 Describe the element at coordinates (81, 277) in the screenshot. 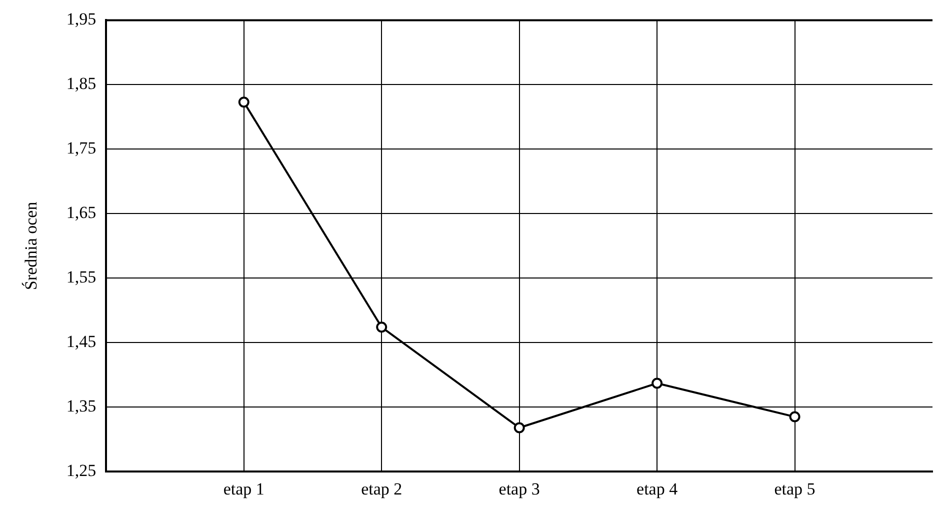

I see `y-tick-label: 1,55` at that location.